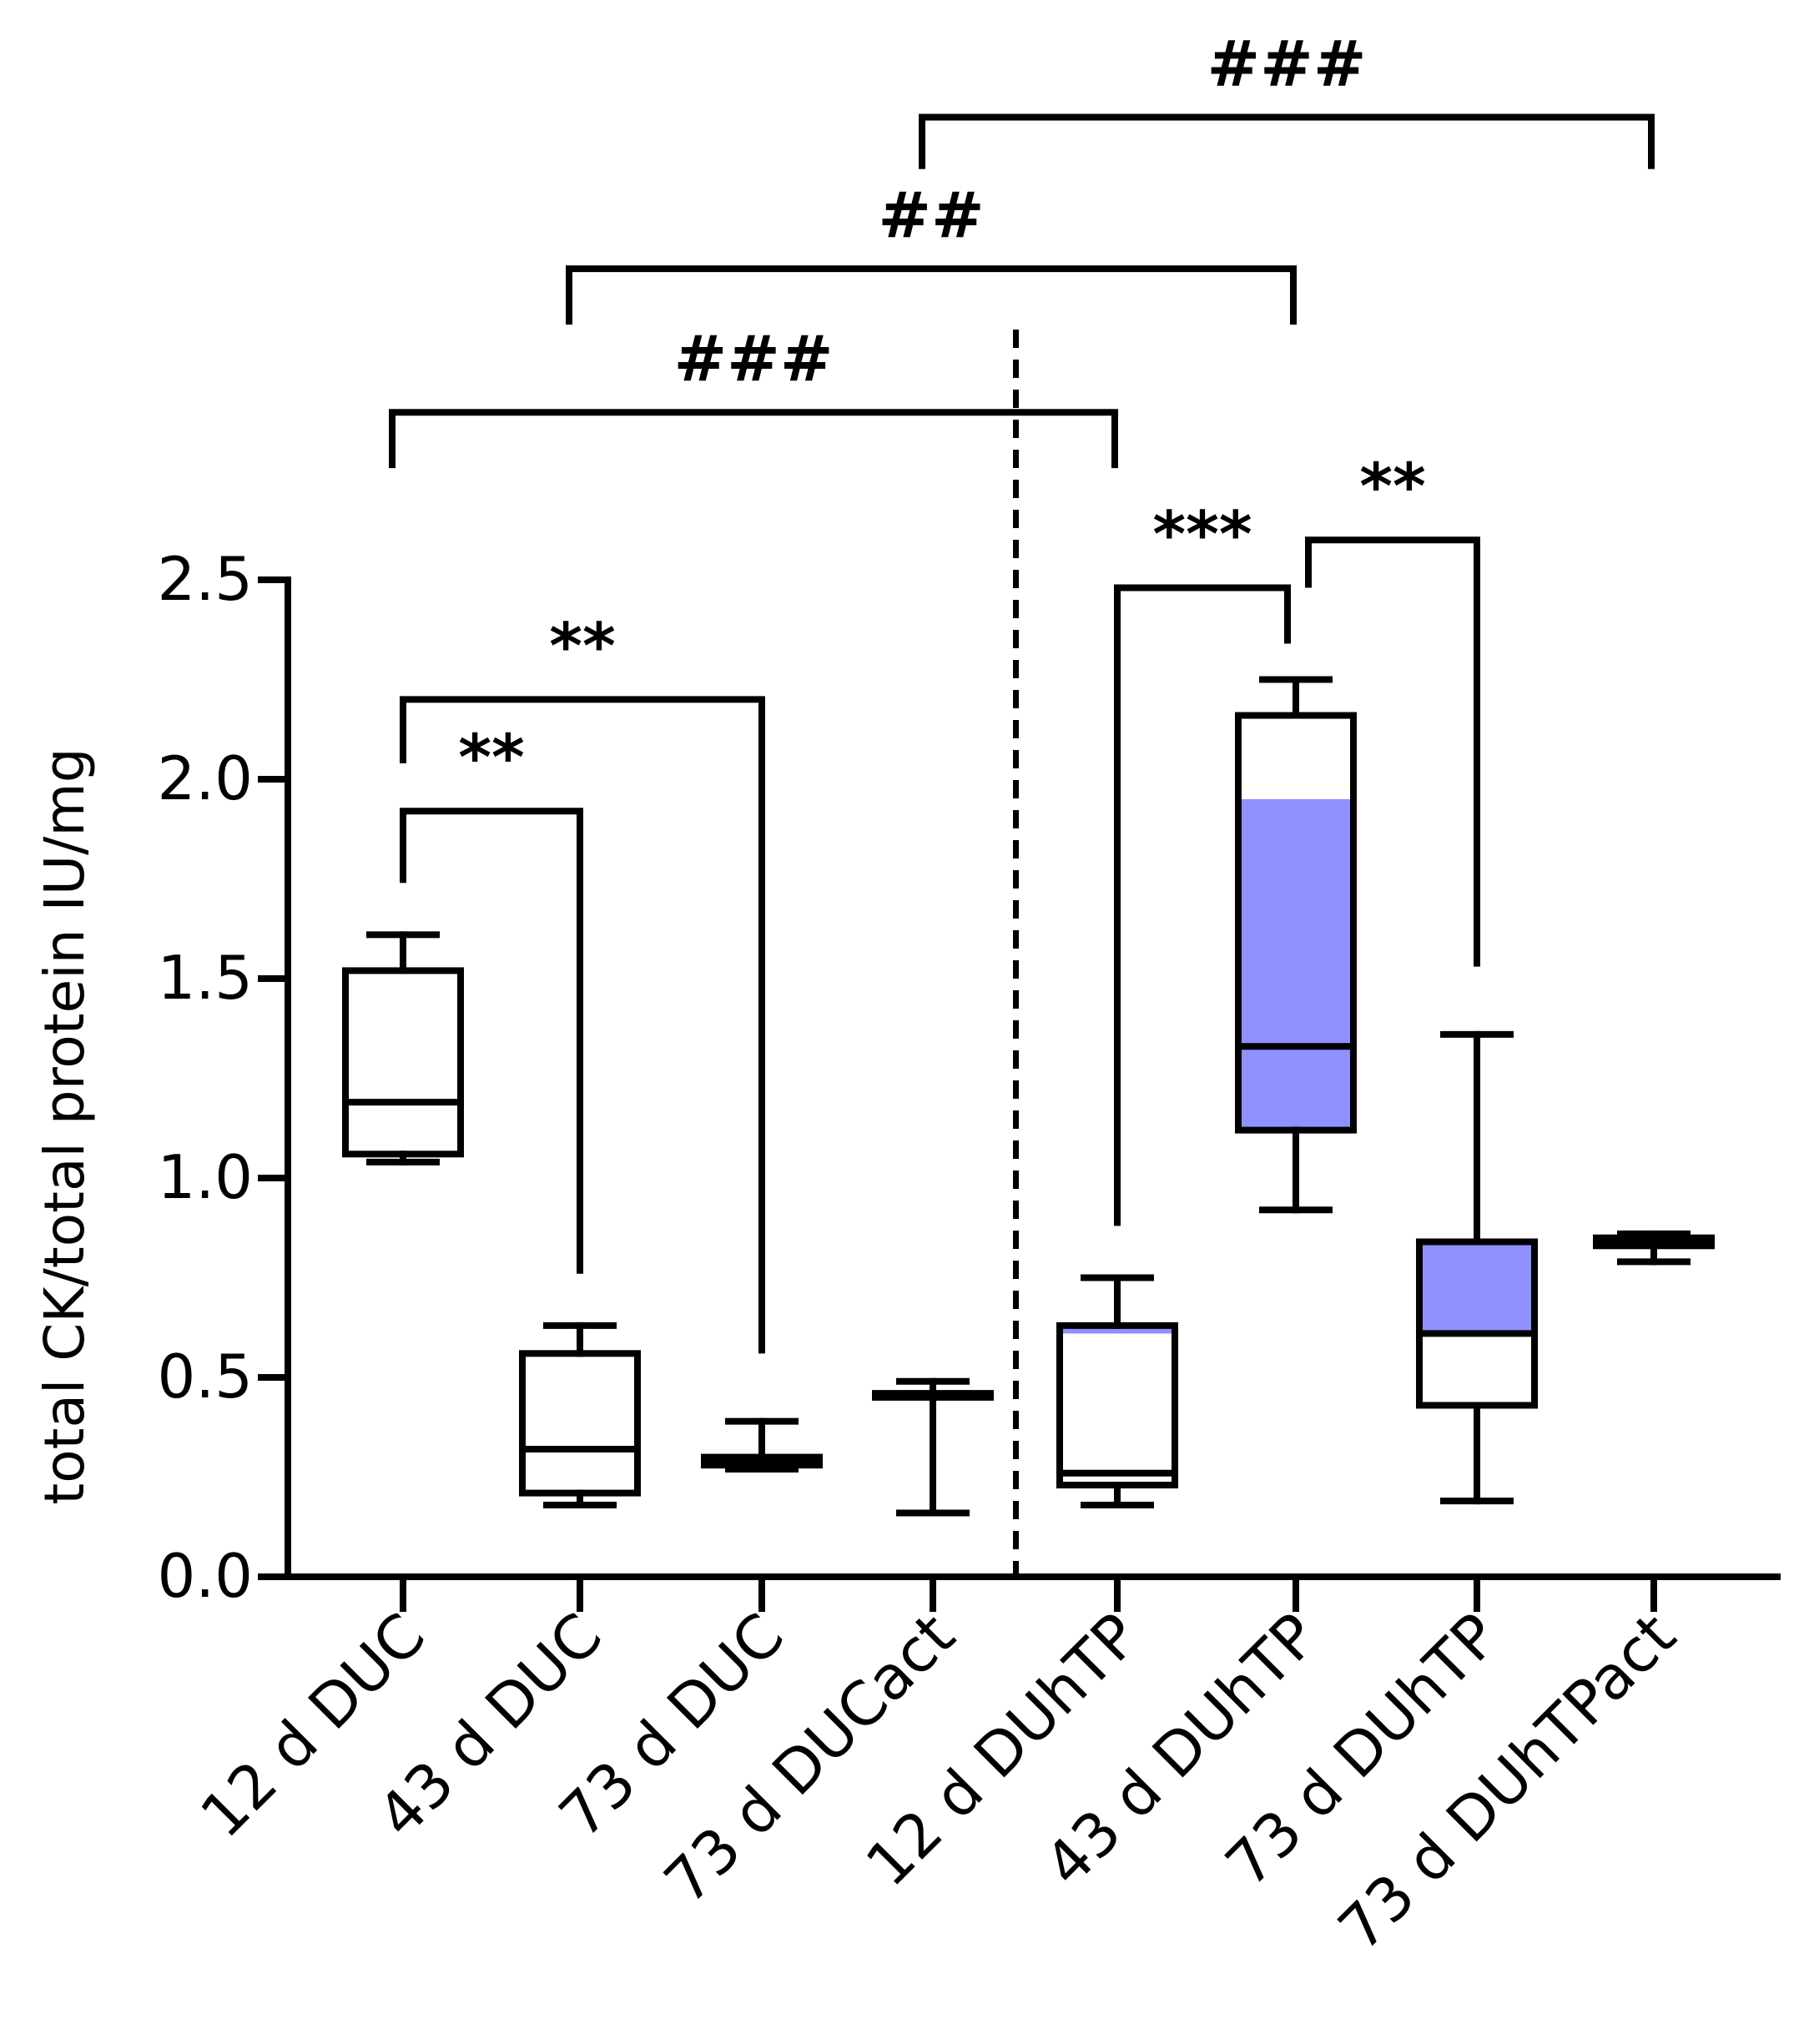 This screenshot has height=2044, width=1804. I want to click on y-tick-label: 1.0, so click(205, 1177).